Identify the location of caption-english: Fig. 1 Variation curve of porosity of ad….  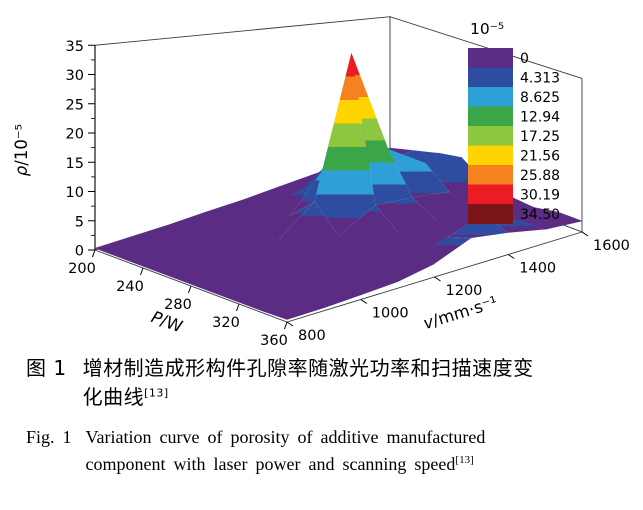
(321, 451).